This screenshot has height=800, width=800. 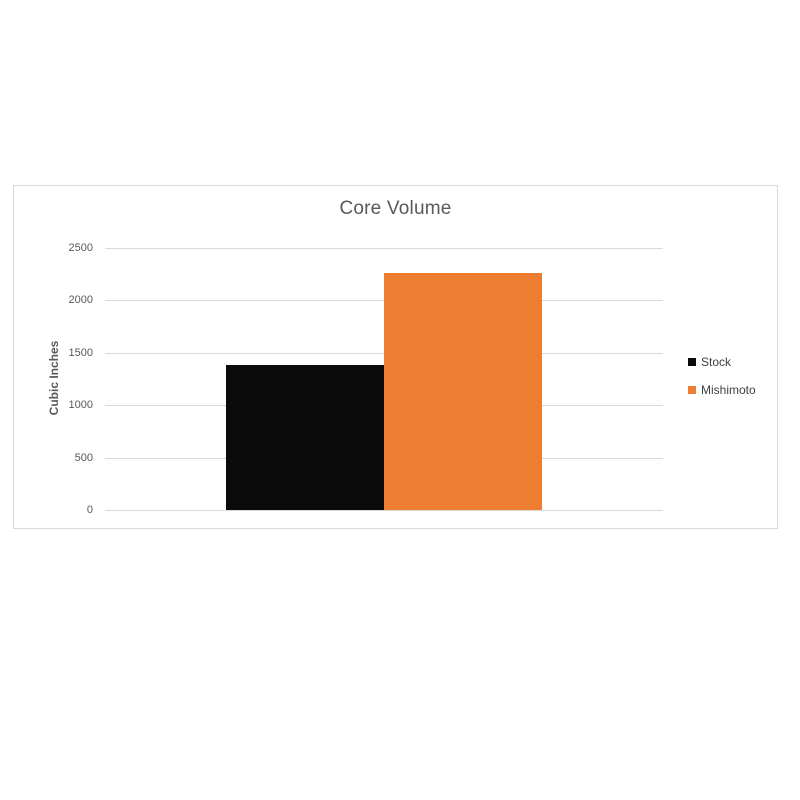 I want to click on legend-label-mishimoto: Mishimoto, so click(x=728, y=390).